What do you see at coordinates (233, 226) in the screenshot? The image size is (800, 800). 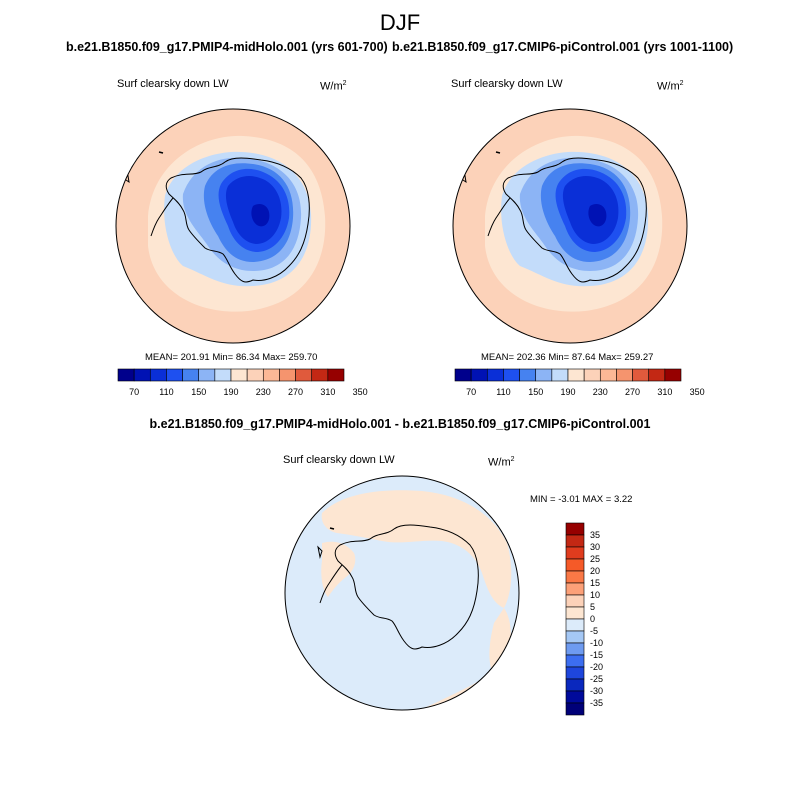 I see `panel1-polar-map` at bounding box center [233, 226].